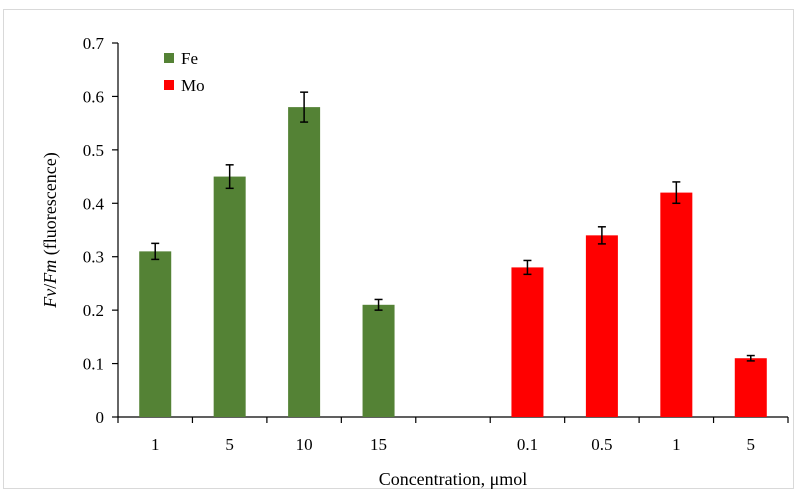 This screenshot has width=803, height=494. Describe the element at coordinates (50, 205) in the screenshot. I see `y-axis-title-part: (fluorescence)` at that location.